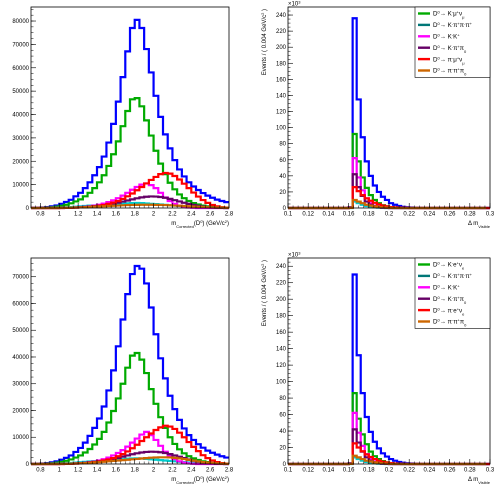 This screenshot has width=498, height=496. I want to click on x-tick-label: 0.26, so click(450, 215).